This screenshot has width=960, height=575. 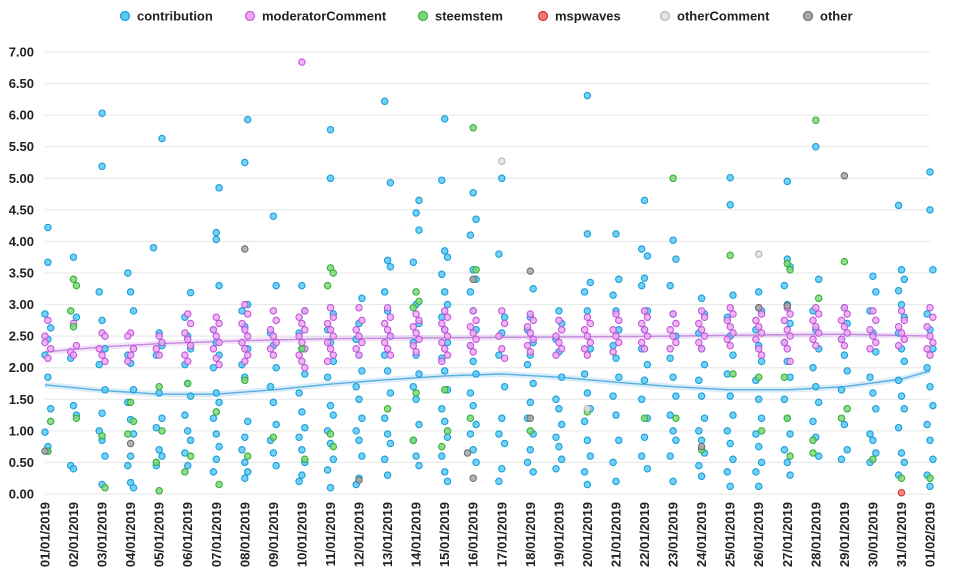 What do you see at coordinates (21, 336) in the screenshot?
I see `y-tick-label: 2.50` at bounding box center [21, 336].